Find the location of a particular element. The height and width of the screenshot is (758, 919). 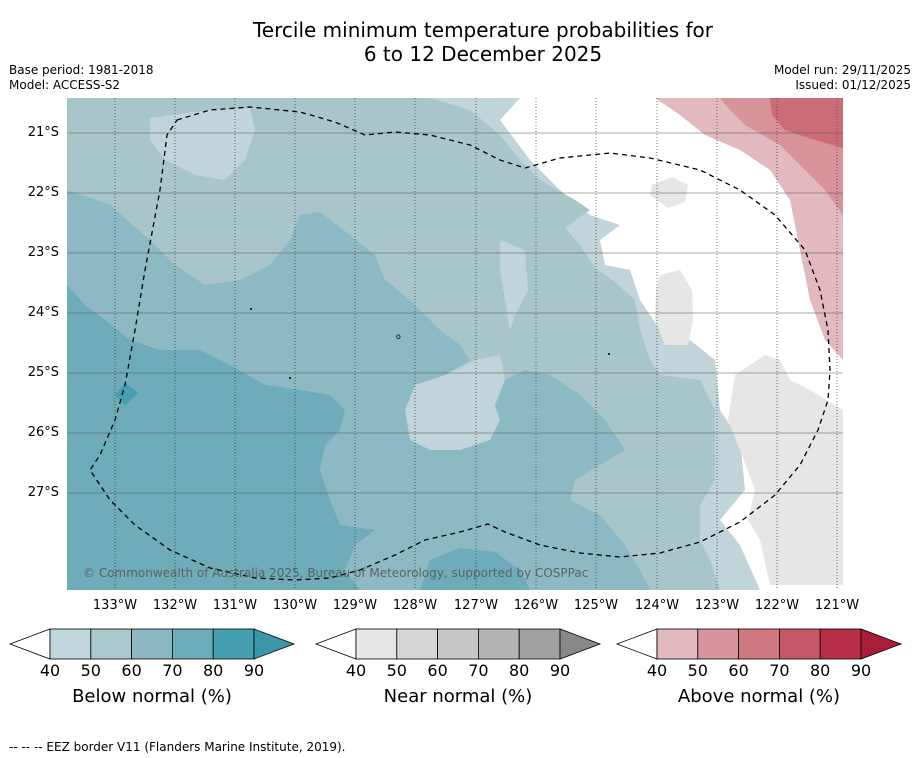

islands: o is located at coordinates (430, 343).